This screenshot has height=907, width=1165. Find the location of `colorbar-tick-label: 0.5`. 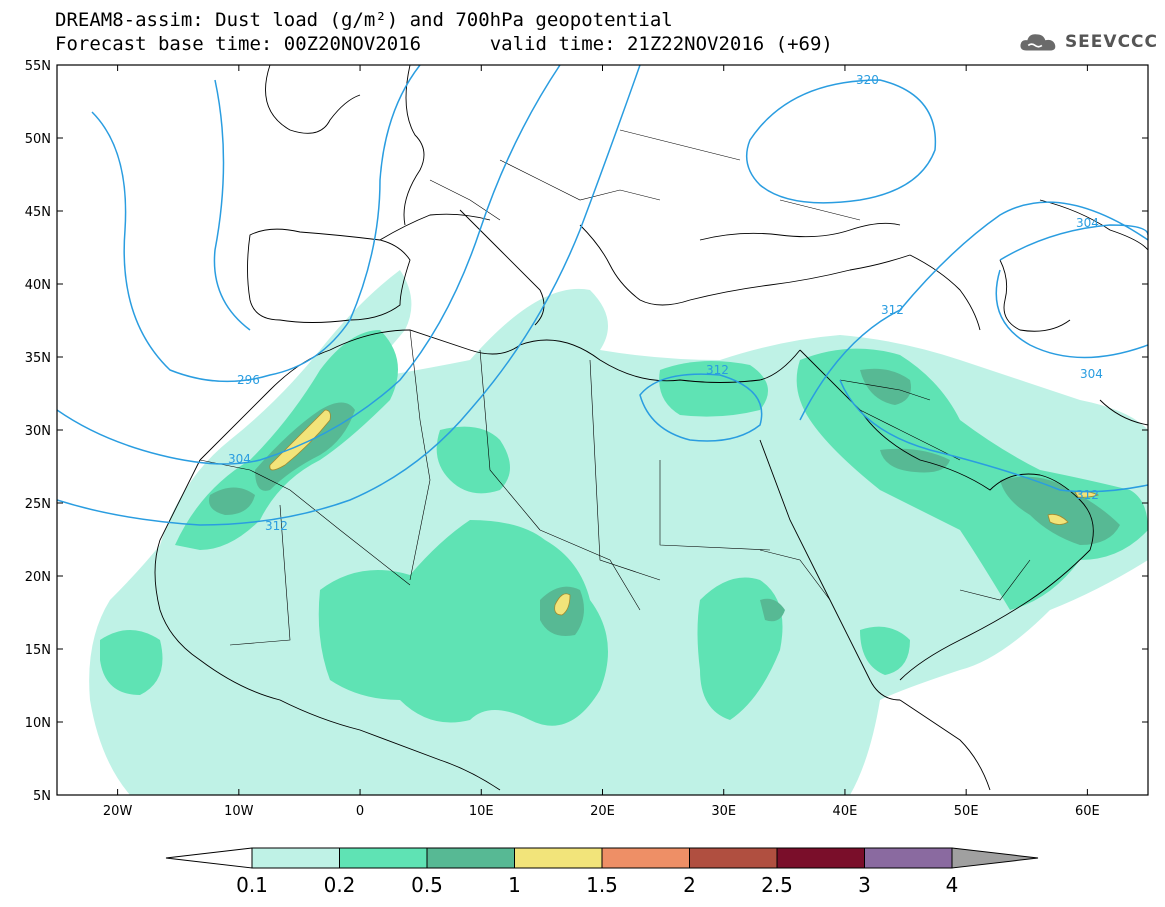

colorbar-tick-label: 0.5 is located at coordinates (427, 885).